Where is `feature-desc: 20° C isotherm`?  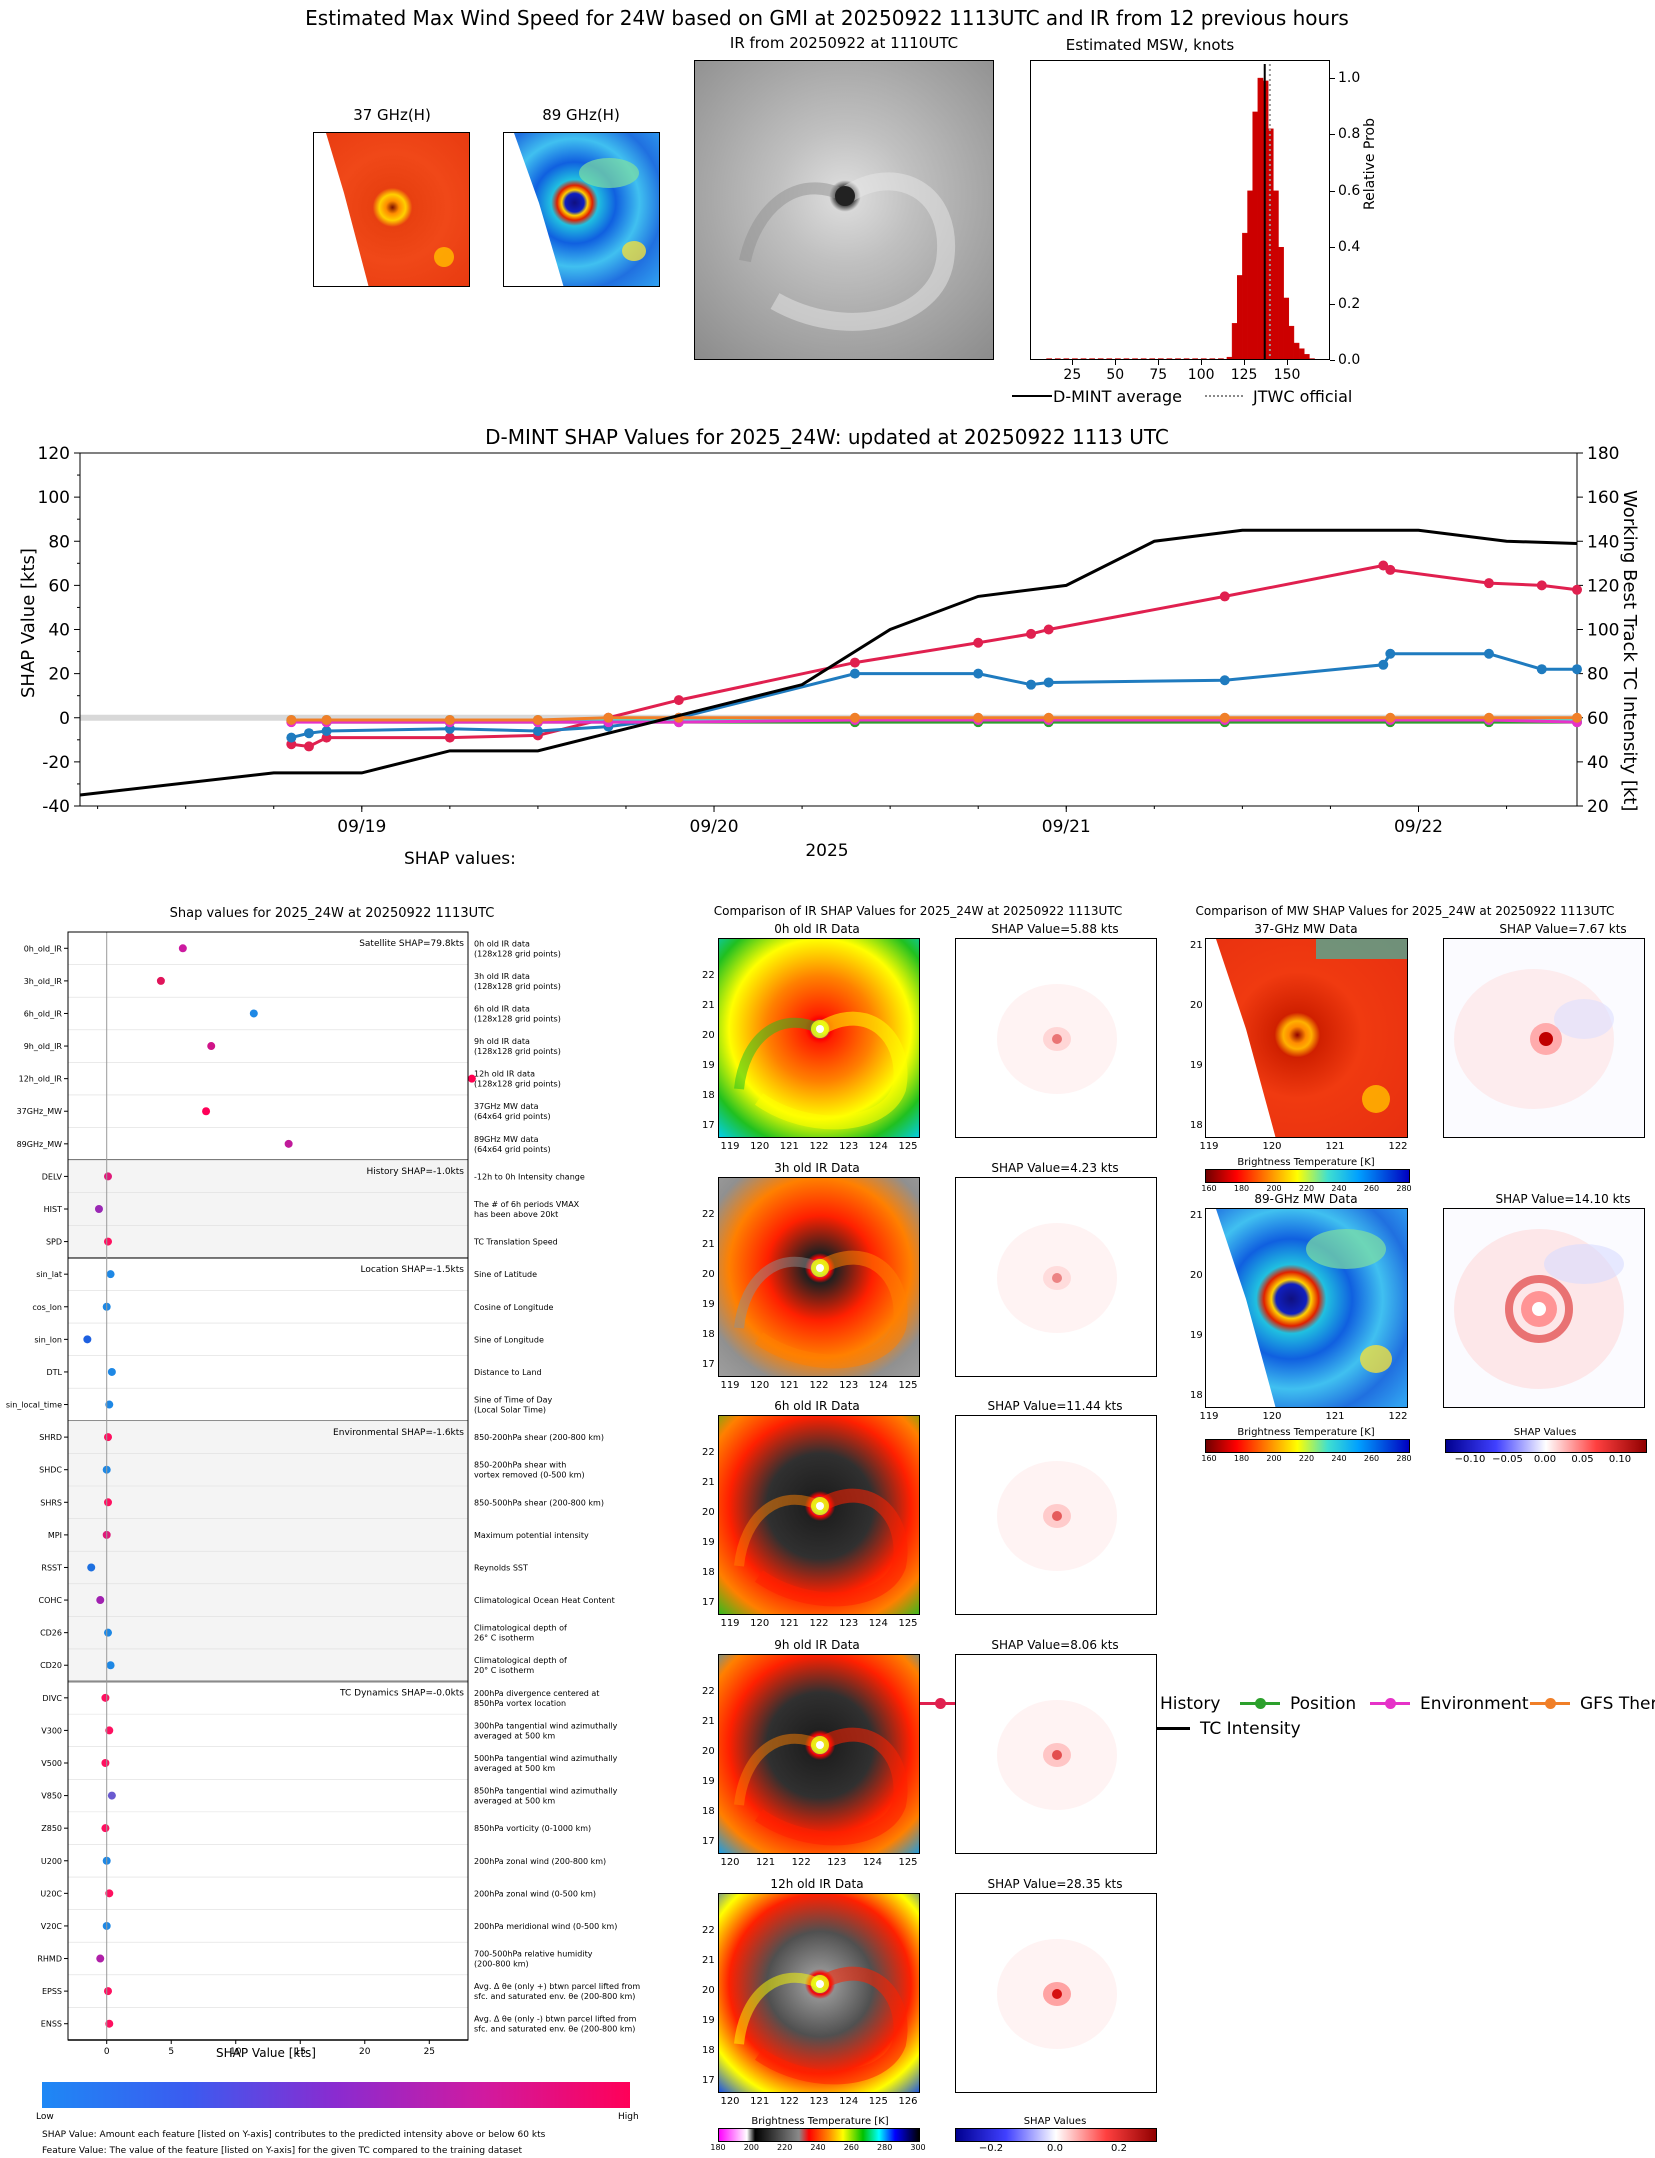
feature-desc: 20° C isotherm is located at coordinates (504, 1670).